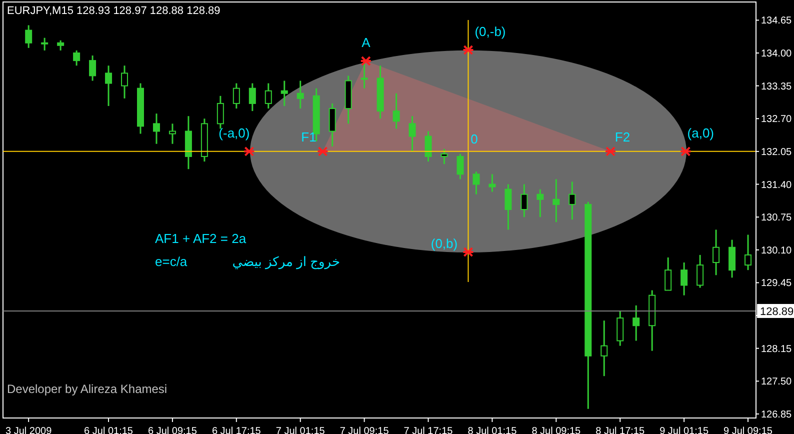 This screenshot has height=434, width=794. What do you see at coordinates (173, 430) in the screenshot?
I see `x-tick-label: 6 Jul 09:15` at bounding box center [173, 430].